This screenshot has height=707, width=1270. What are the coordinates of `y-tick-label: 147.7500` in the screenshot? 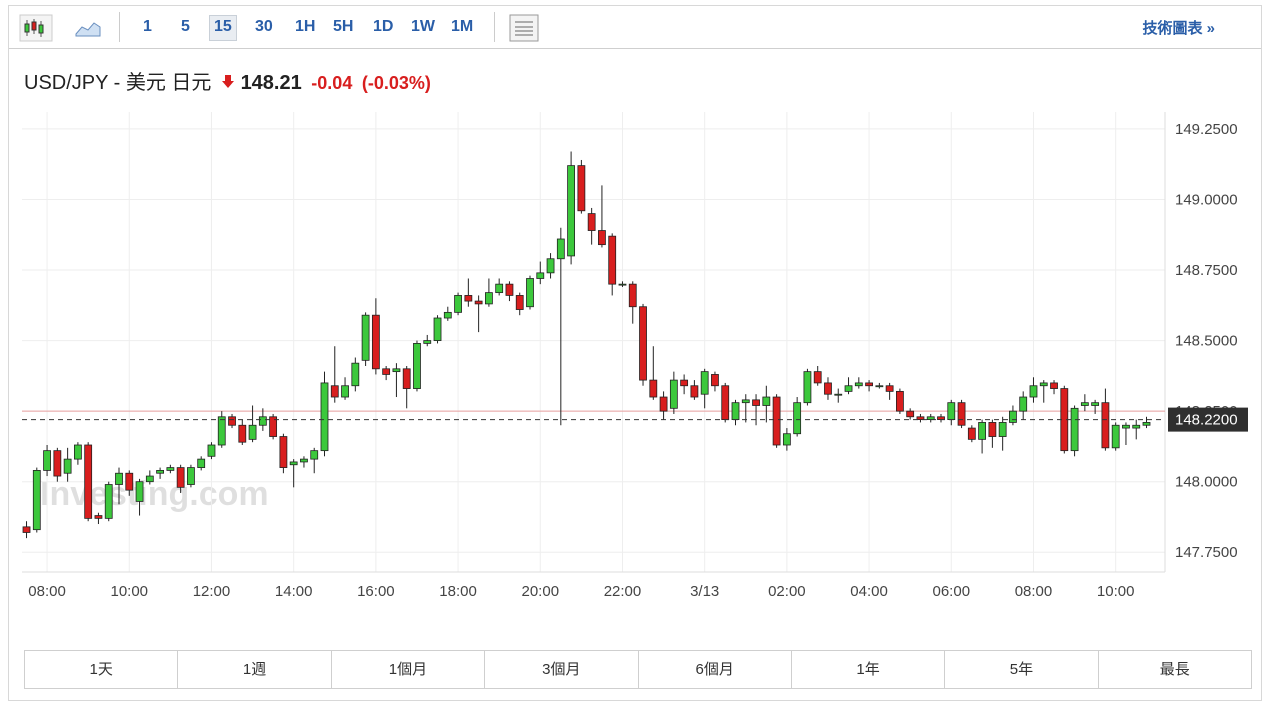 It's located at (1206, 552).